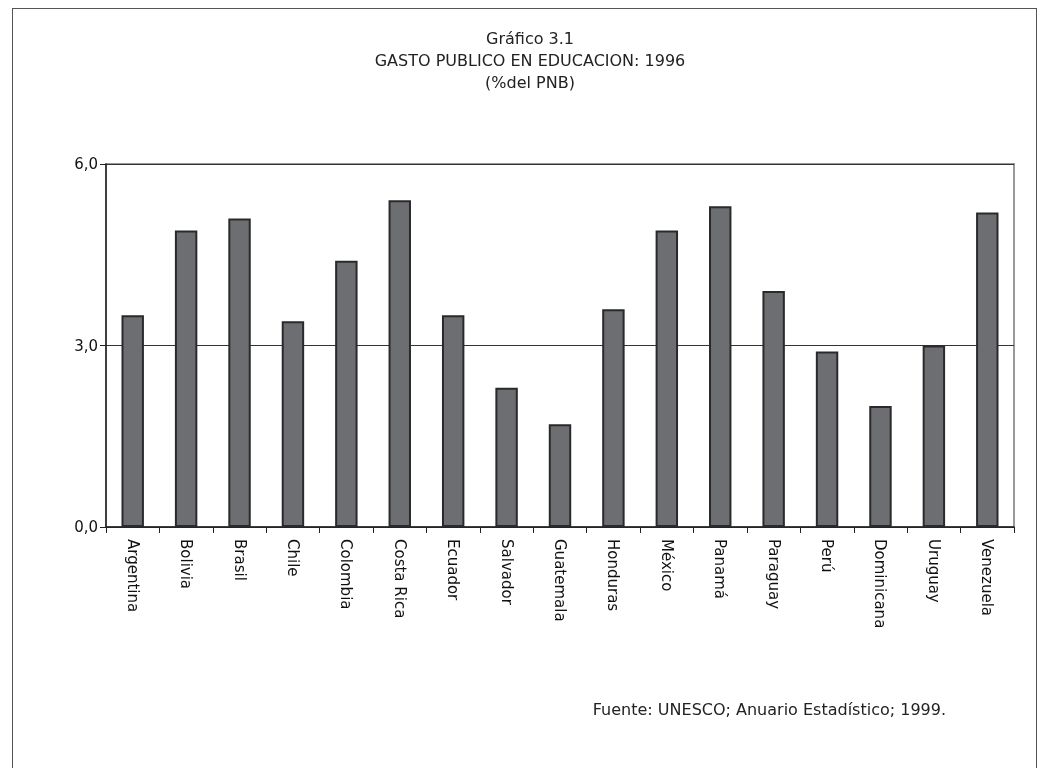 Image resolution: width=1051 pixels, height=769 pixels. I want to click on x-tick-label: Honduras, so click(613, 575).